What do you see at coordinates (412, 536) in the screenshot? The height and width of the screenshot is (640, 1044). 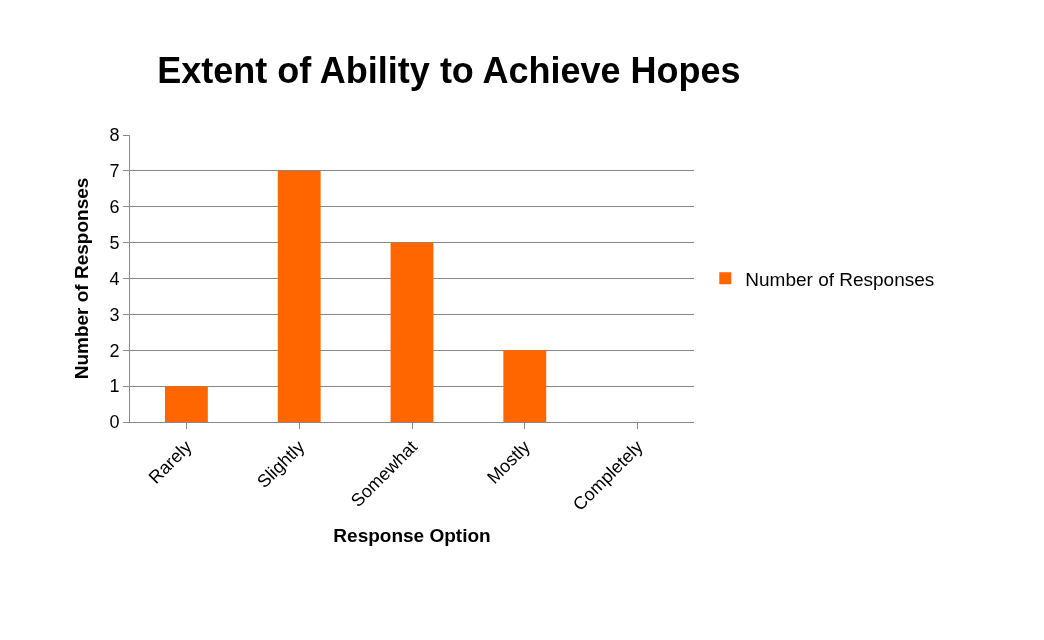 I see `x-axis-title: Response Option` at bounding box center [412, 536].